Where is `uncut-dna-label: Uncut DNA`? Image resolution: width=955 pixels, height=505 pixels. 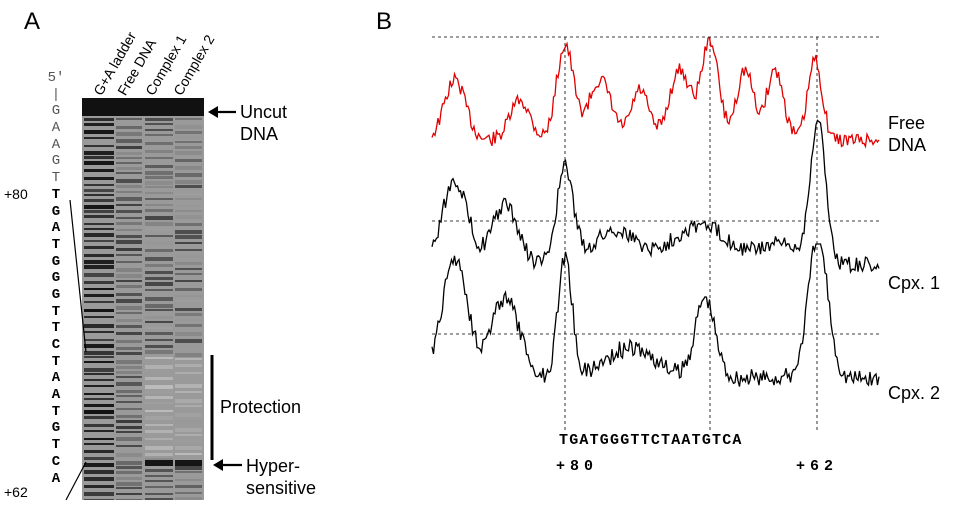
uncut-dna-label: Uncut DNA is located at coordinates (263, 123).